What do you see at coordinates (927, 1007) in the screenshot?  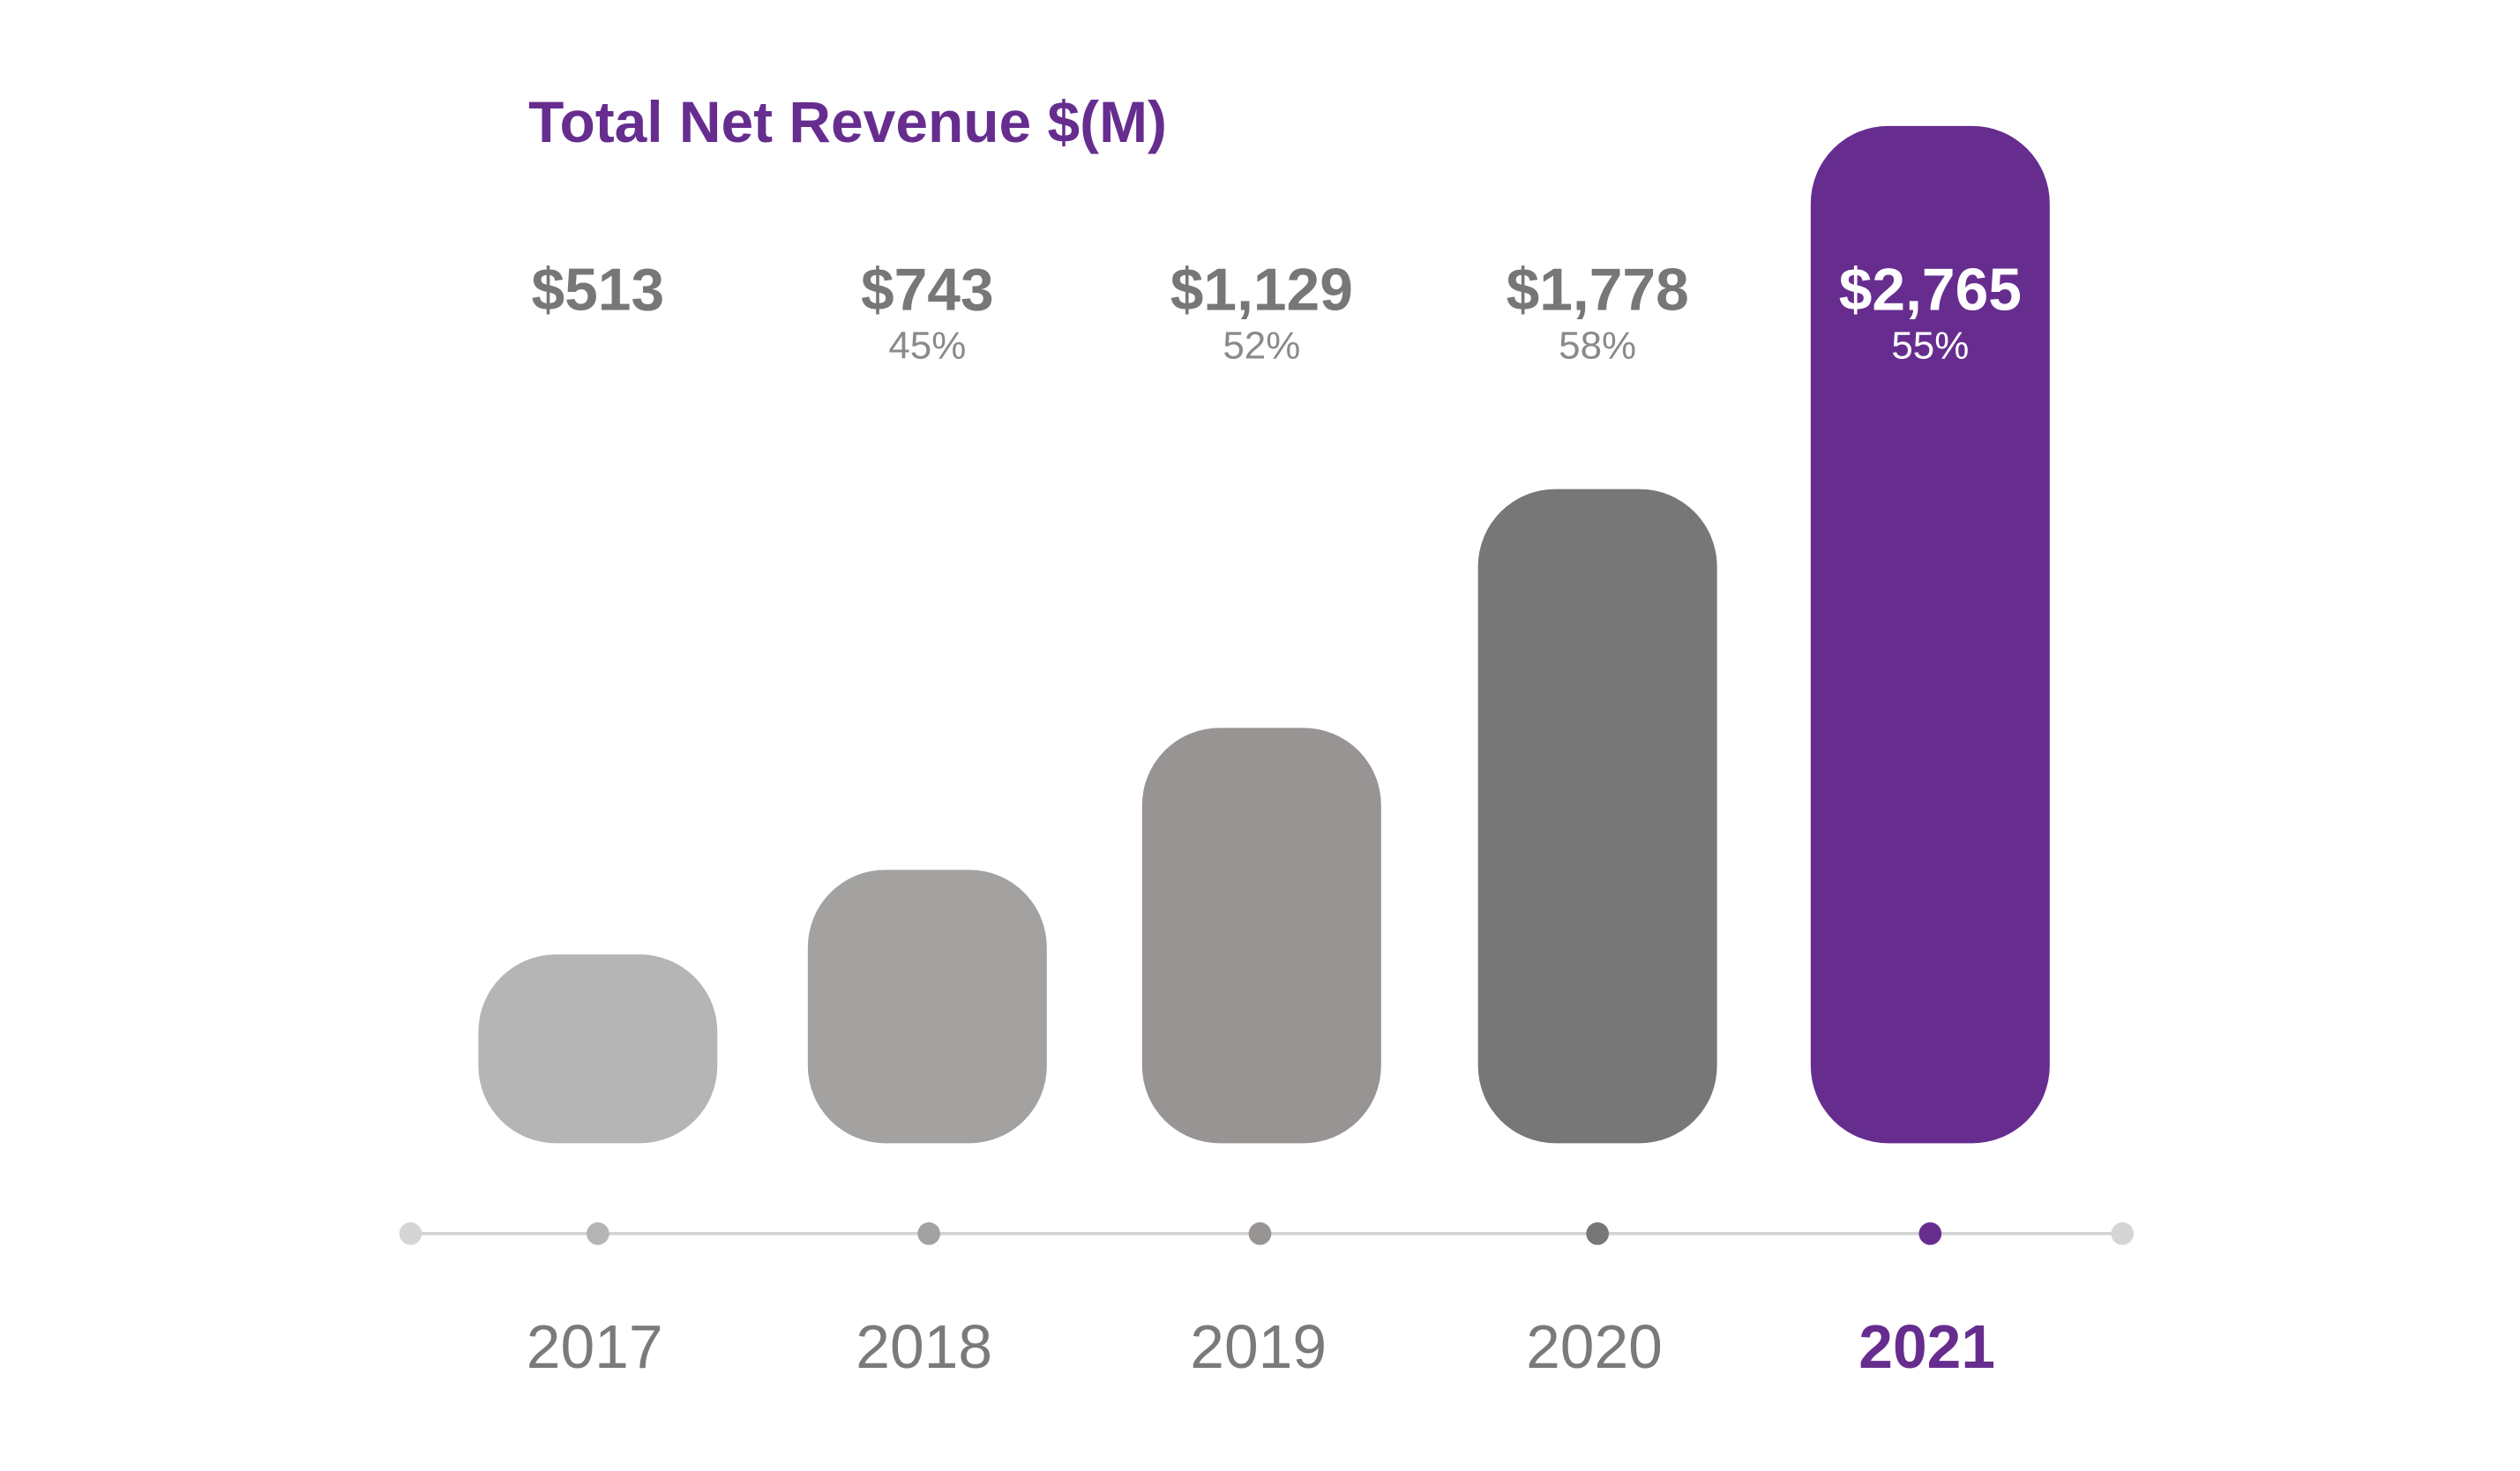 I see `bar-2018` at bounding box center [927, 1007].